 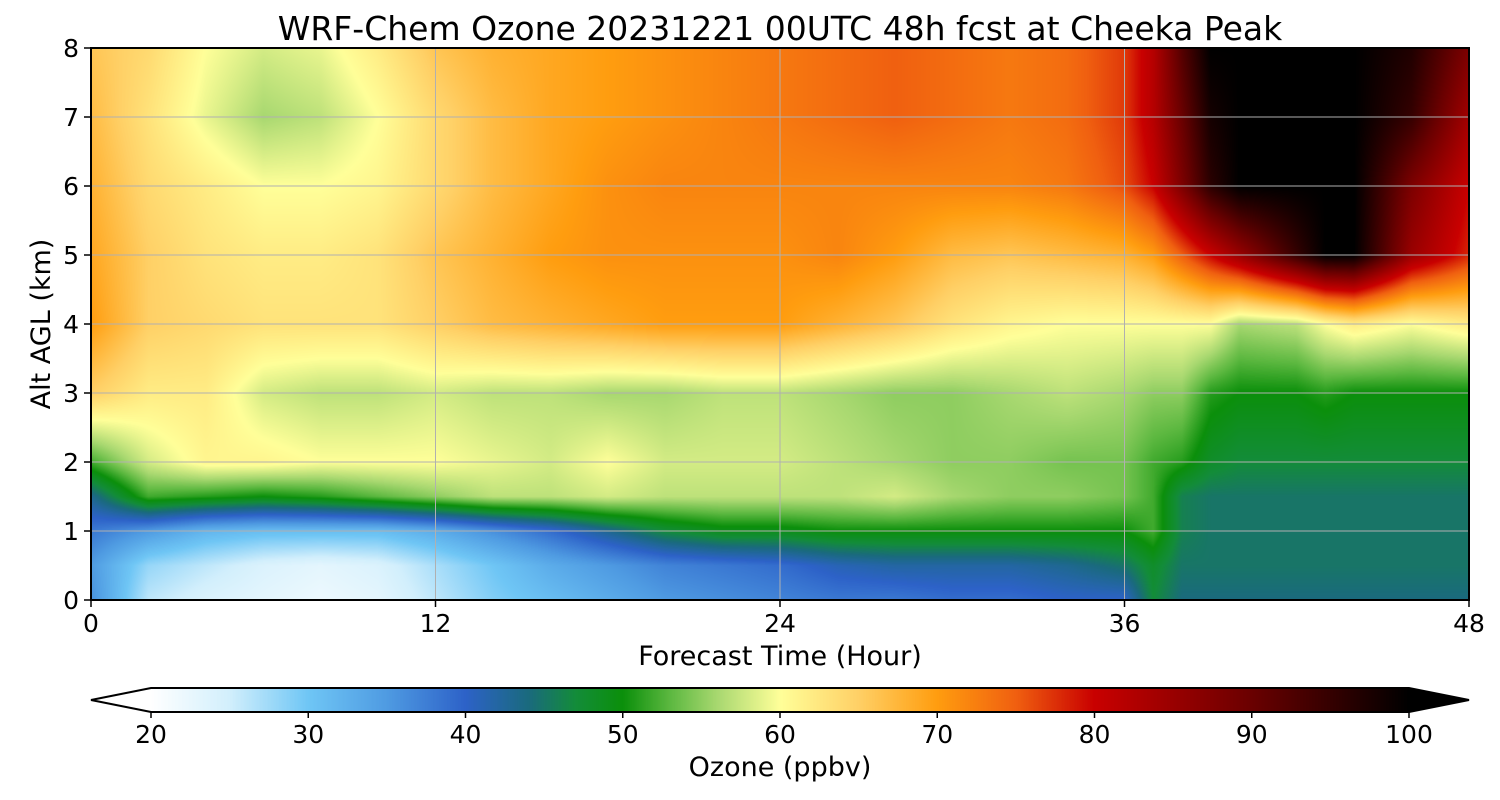 I want to click on colorbar-label: Ozone (ppbv), so click(x=780, y=767).